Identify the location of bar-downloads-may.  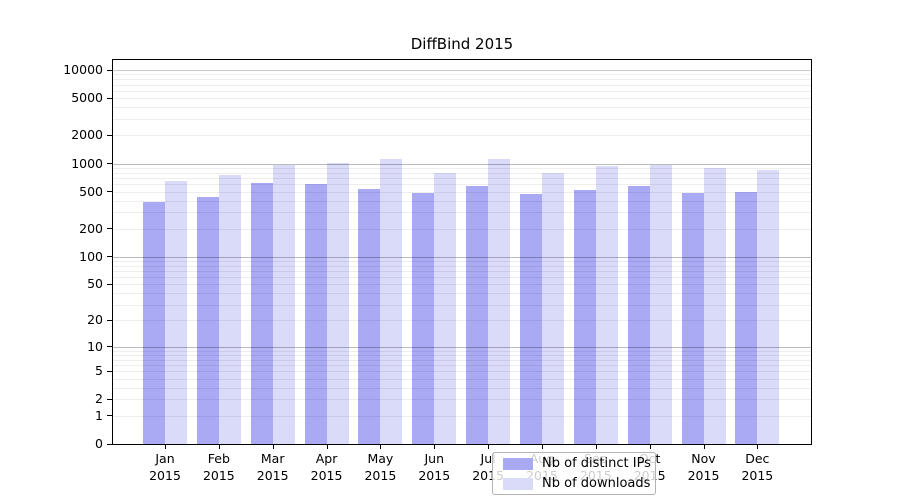
(391, 301).